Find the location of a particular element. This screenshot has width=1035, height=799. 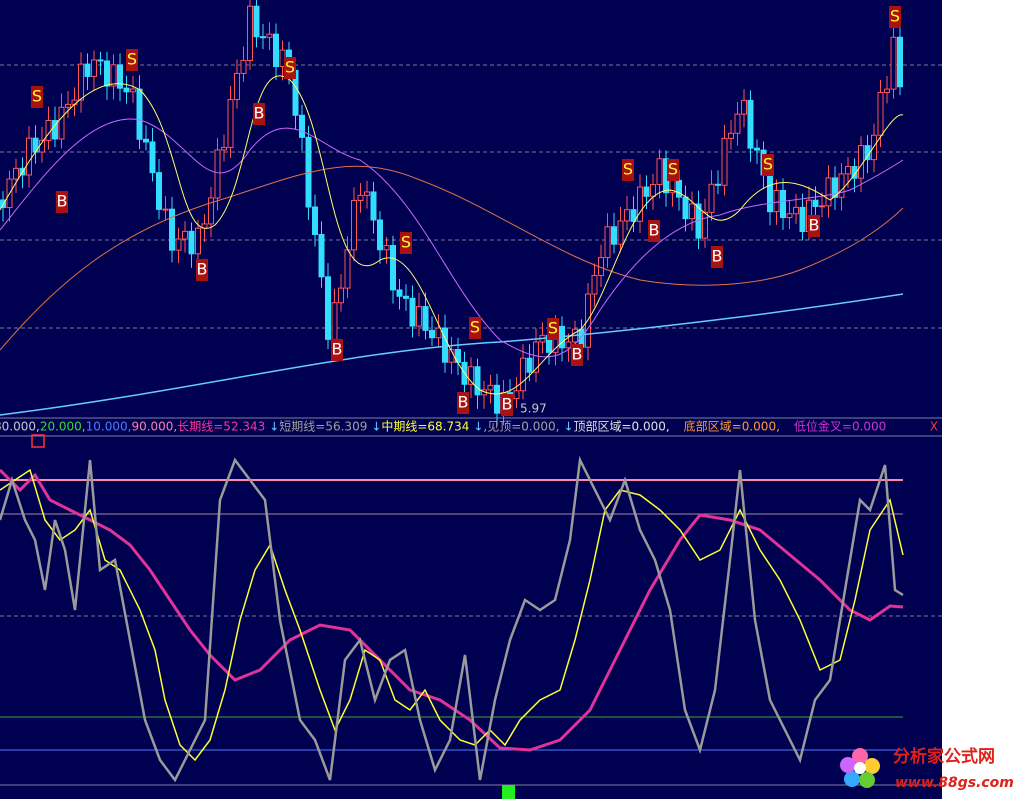

ma-long is located at coordinates (452, 354).